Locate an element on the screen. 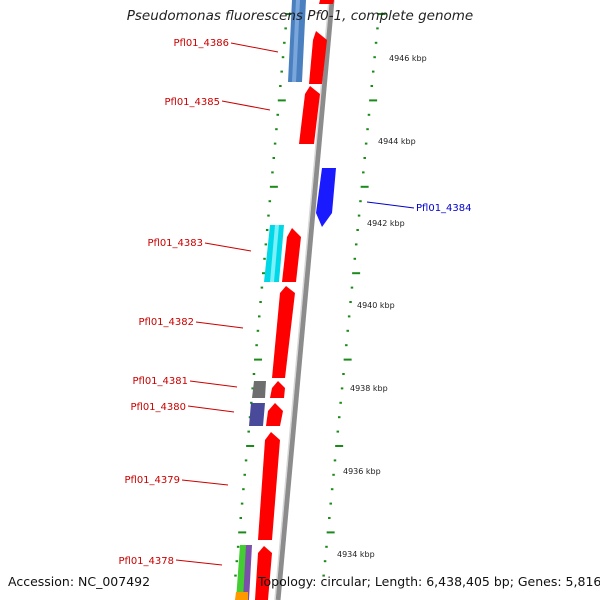  genome-backbone is located at coordinates (305, 300).